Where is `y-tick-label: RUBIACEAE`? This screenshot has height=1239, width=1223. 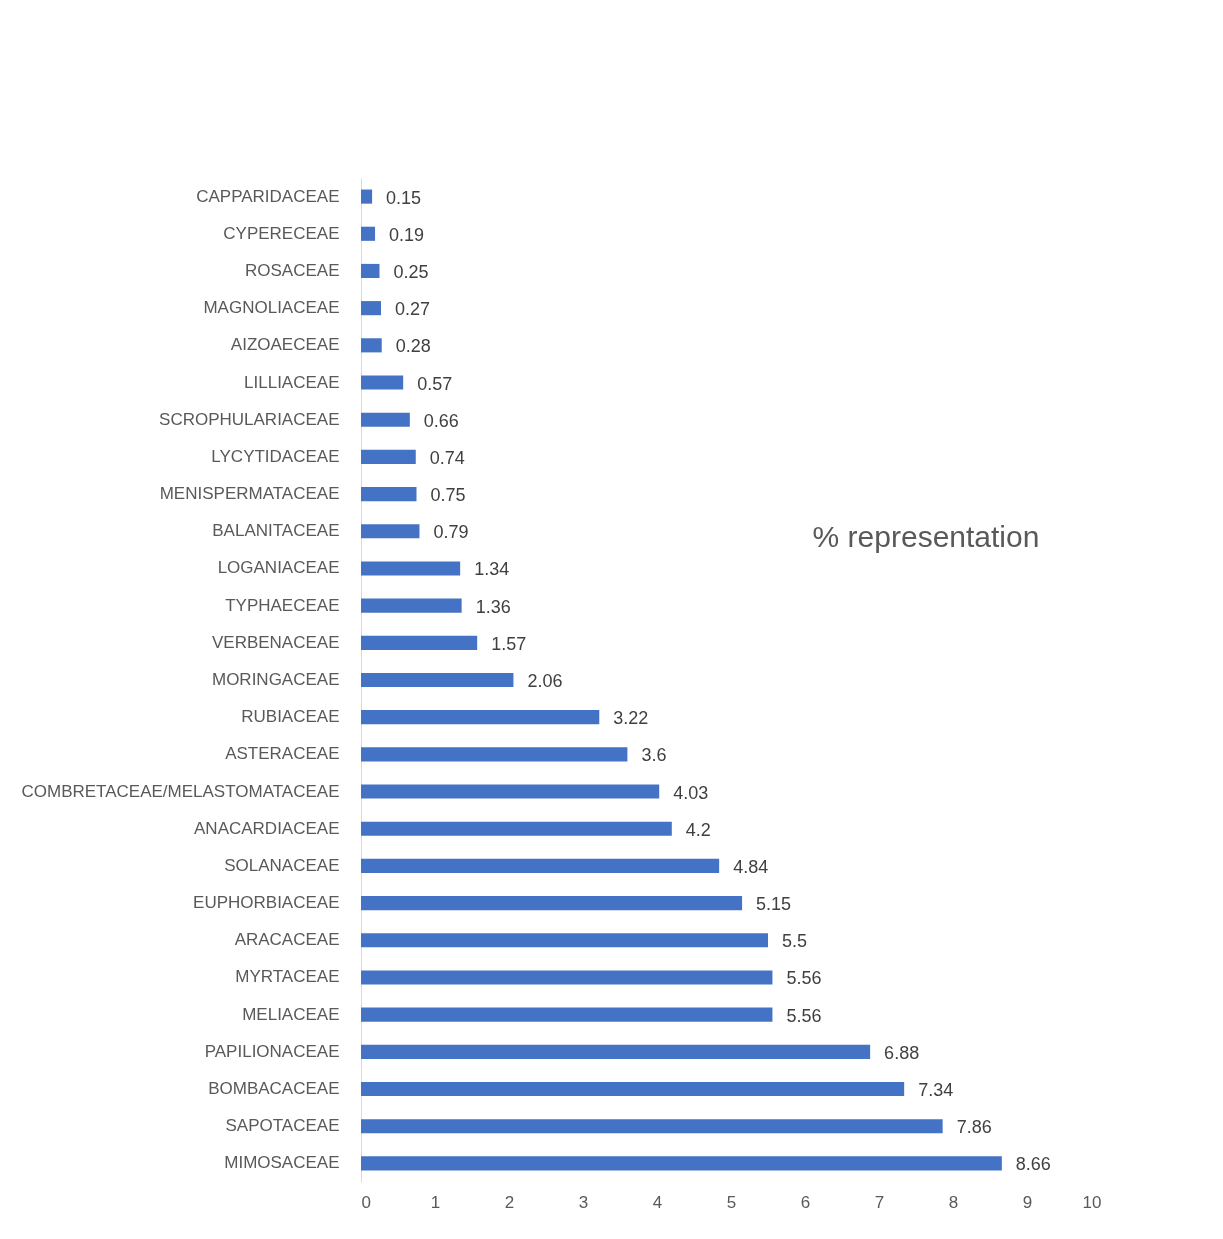
y-tick-label: RUBIACEAE is located at coordinates (290, 717).